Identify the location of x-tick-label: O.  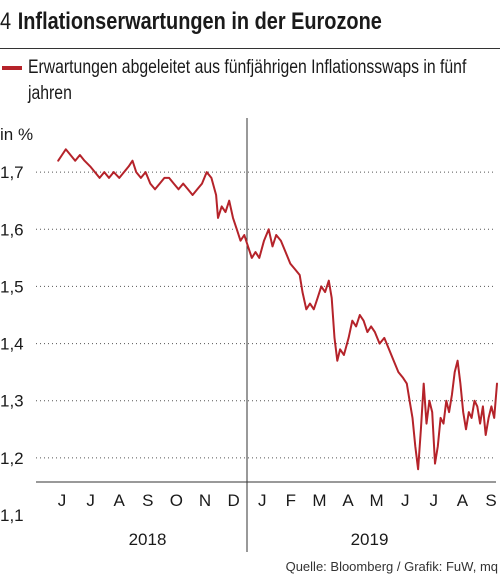
(176, 500).